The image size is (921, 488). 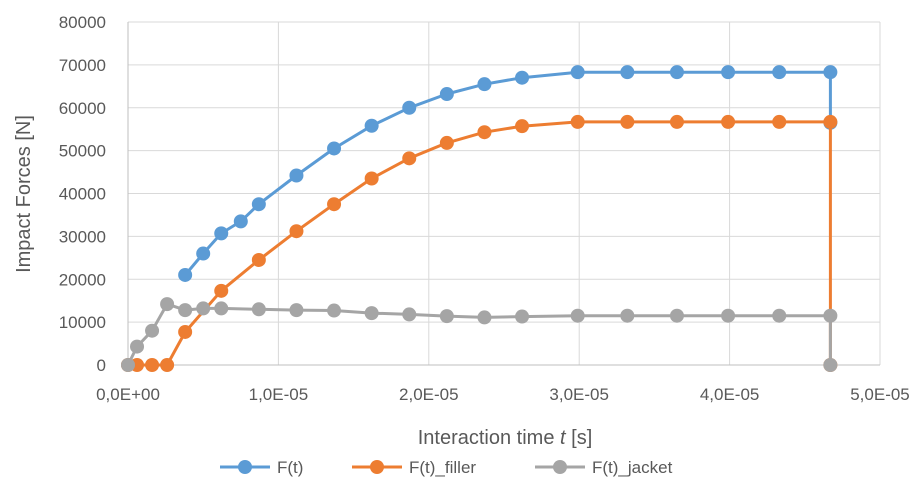 What do you see at coordinates (128, 394) in the screenshot?
I see `x-tick-label: 0,0E+00` at bounding box center [128, 394].